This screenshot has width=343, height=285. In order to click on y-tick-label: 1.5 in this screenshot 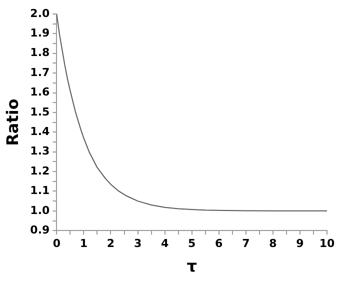, I will do `click(40, 111)`.